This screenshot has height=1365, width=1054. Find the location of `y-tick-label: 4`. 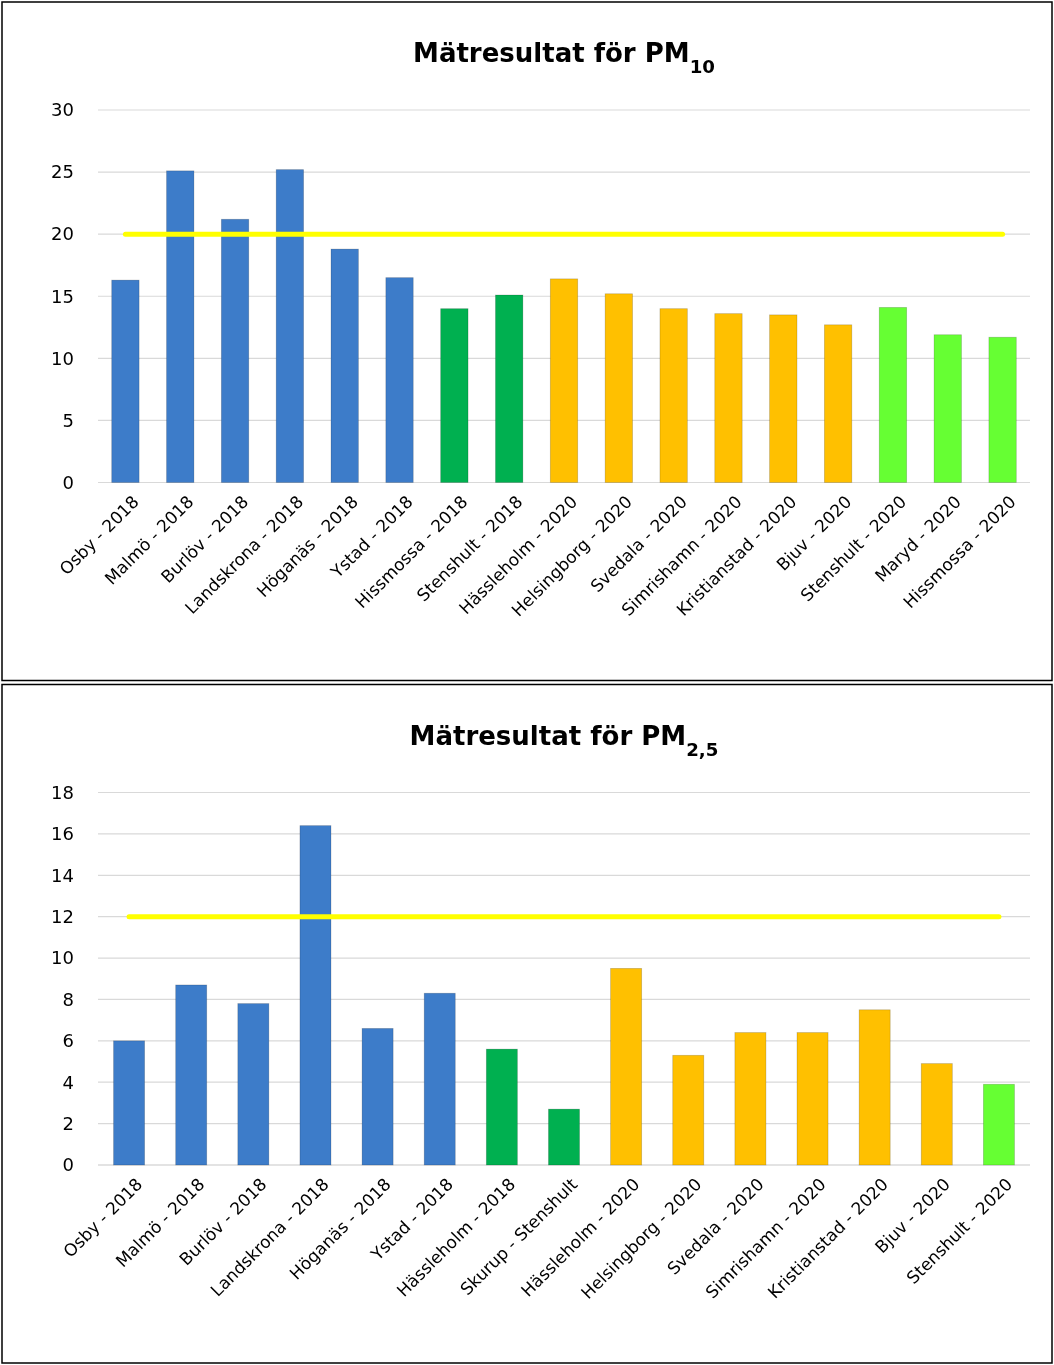

y-tick-label: 4 is located at coordinates (68, 1082).